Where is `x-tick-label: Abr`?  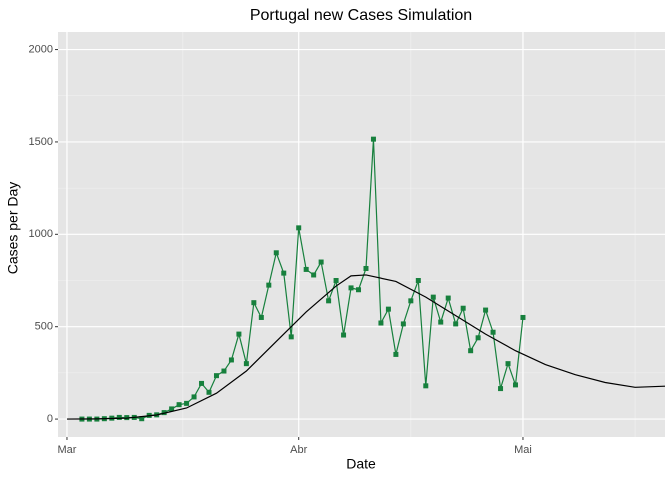 x-tick-label: Abr is located at coordinates (298, 450).